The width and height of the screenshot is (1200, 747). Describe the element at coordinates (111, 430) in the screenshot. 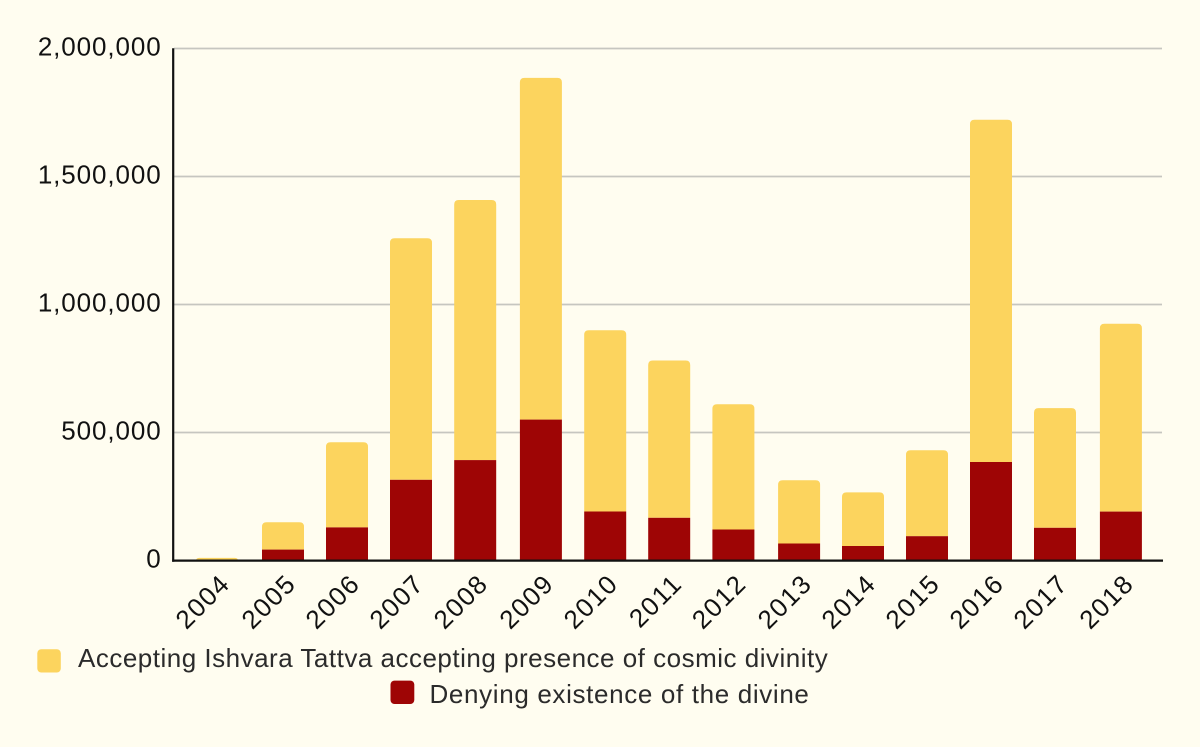

I see `svg-text: 500,000` at that location.